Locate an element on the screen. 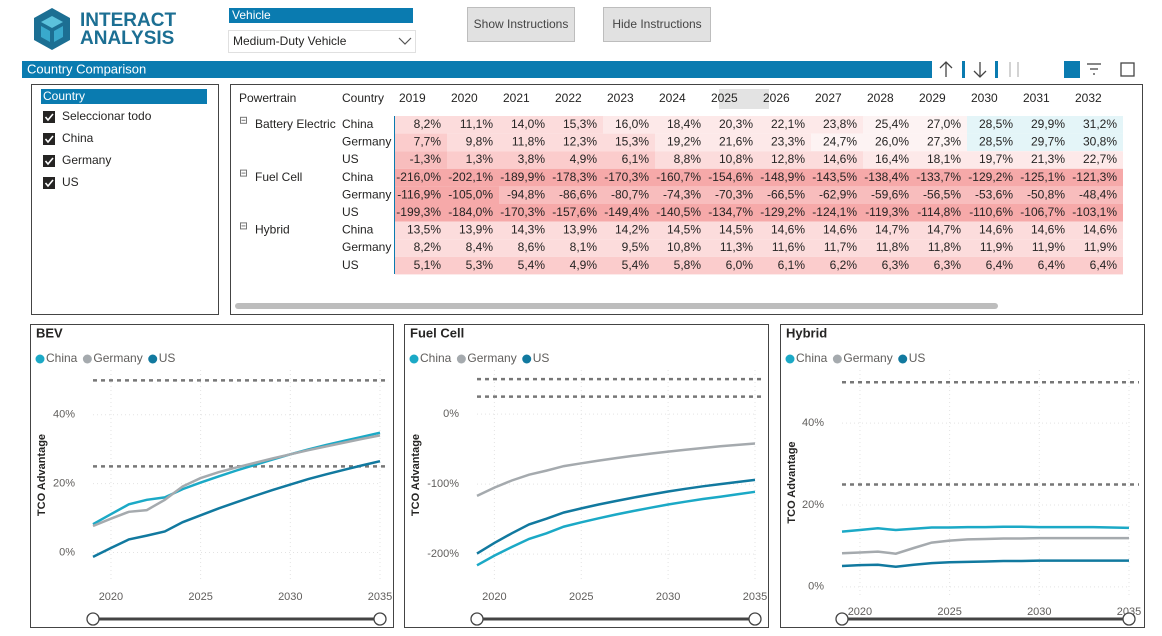  y-axis-title: TCO Advantage is located at coordinates (792, 482).